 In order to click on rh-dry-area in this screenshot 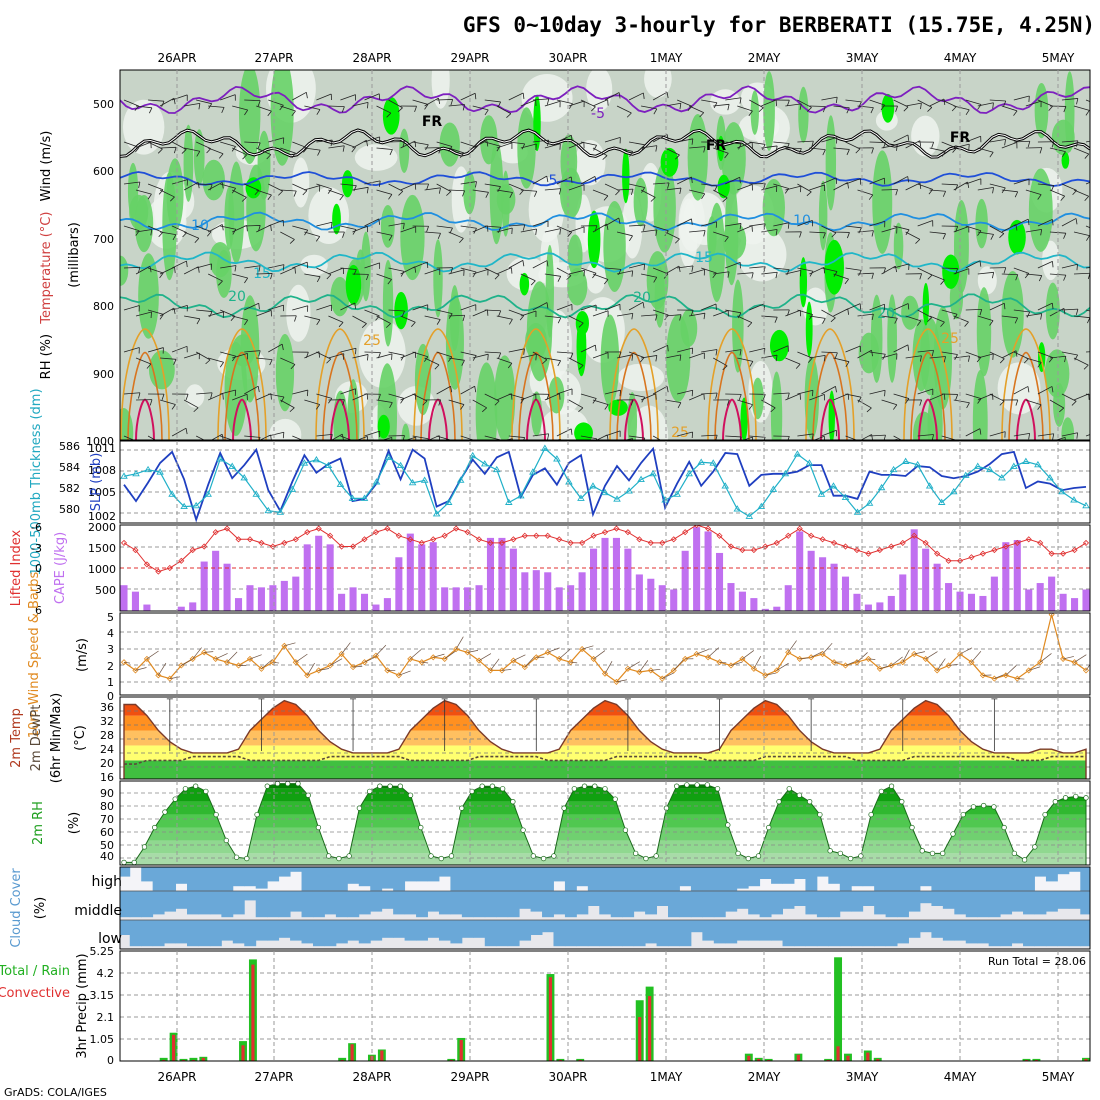, I will do `click(595, 277)`.